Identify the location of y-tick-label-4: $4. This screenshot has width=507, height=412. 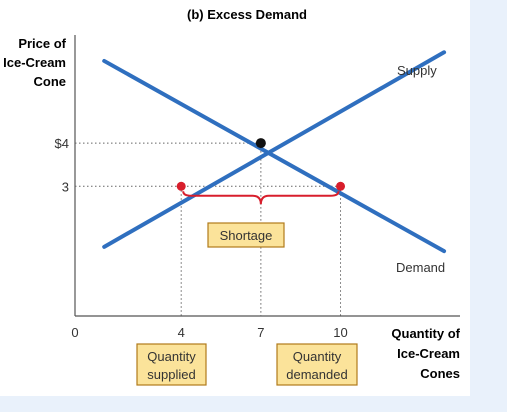
(62, 143).